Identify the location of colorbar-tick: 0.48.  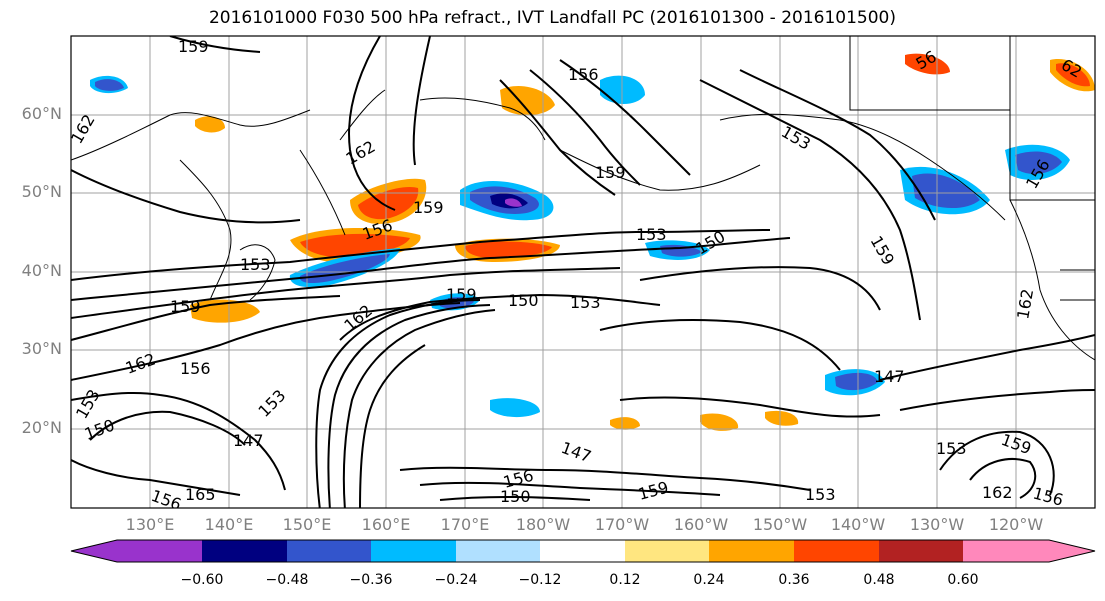
(879, 580).